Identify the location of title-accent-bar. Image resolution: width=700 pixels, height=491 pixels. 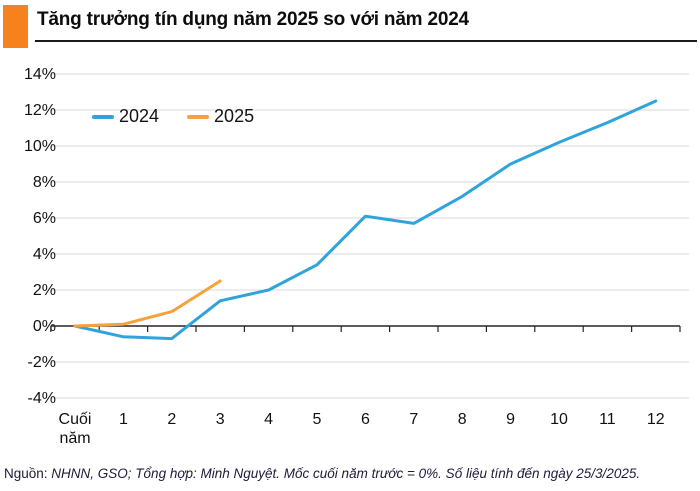
(15, 26).